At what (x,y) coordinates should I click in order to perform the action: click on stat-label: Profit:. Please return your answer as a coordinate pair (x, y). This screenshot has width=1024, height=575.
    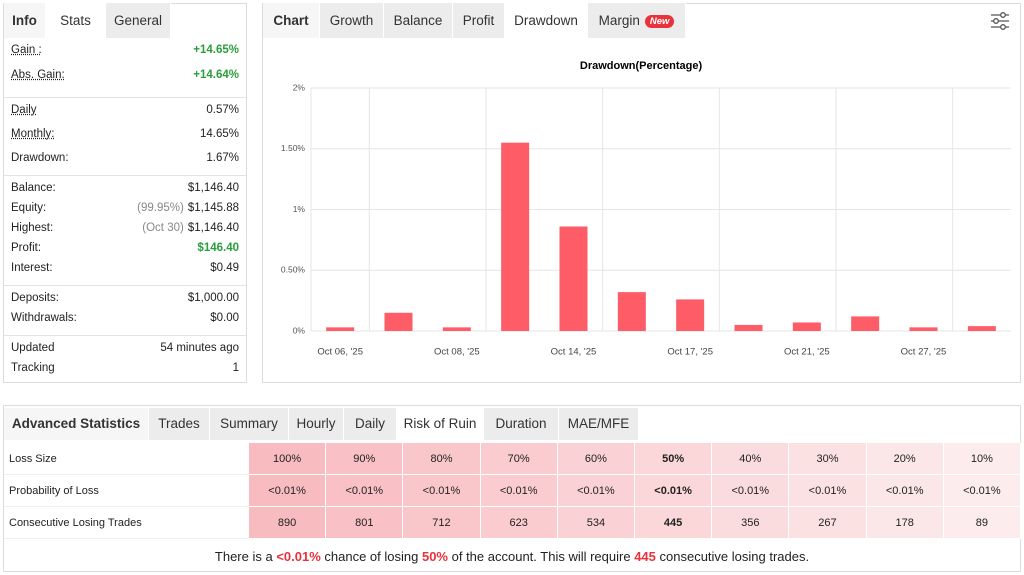
    Looking at the image, I should click on (26, 248).